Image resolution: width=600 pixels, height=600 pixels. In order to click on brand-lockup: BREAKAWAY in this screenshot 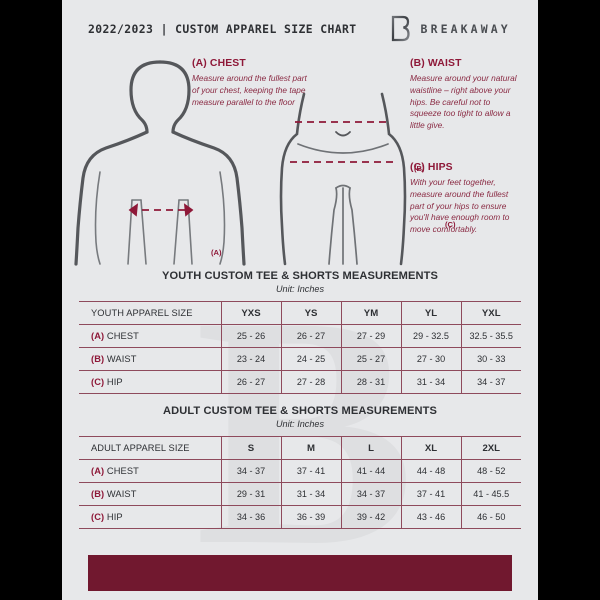, I will do `click(448, 29)`.